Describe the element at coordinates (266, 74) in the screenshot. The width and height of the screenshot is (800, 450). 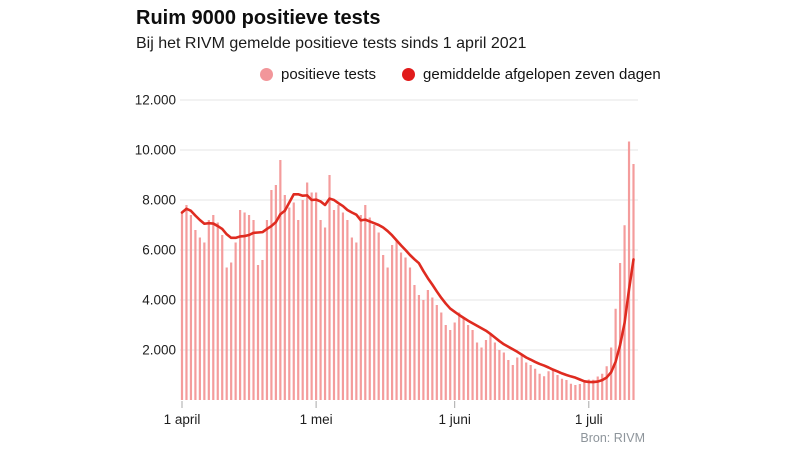
I see `legend-dot-positieve-tests-icon` at that location.